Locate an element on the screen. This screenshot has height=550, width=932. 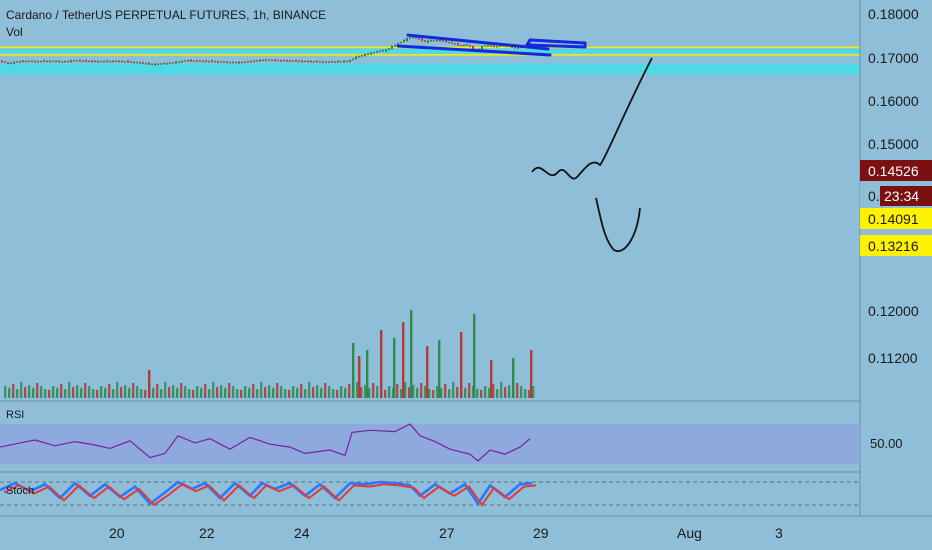
countdown-box is located at coordinates (906, 196).